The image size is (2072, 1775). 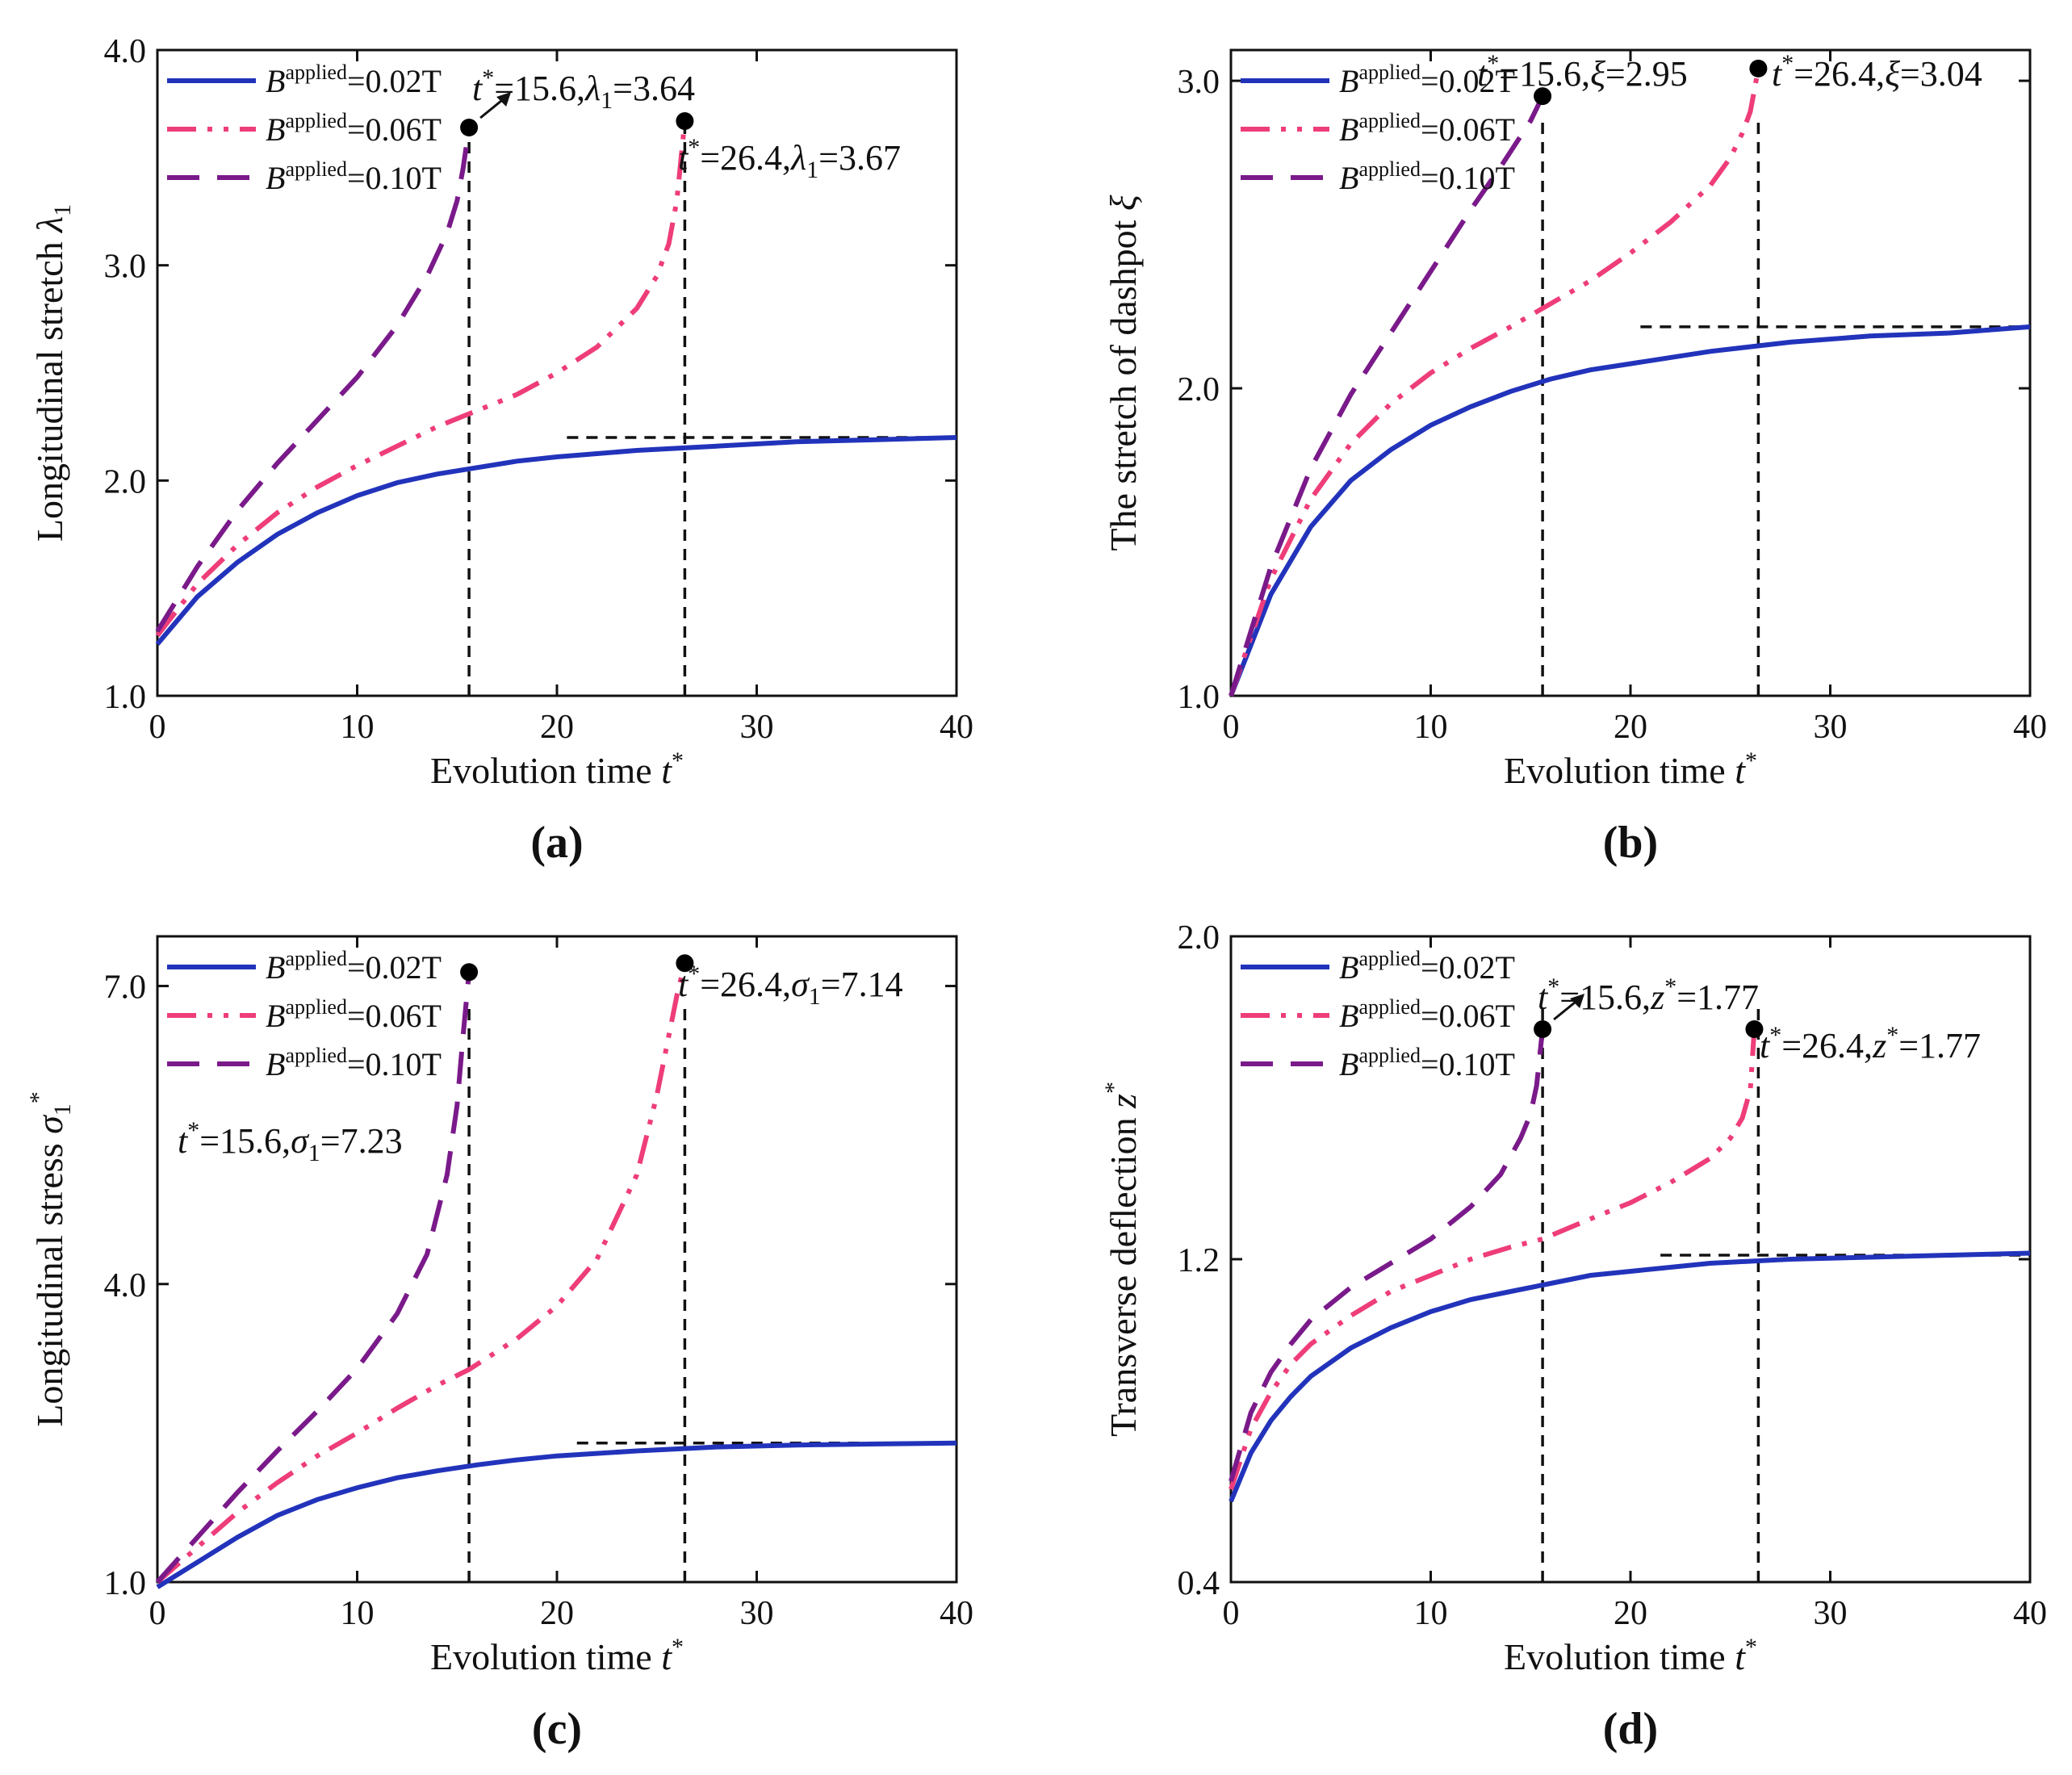 What do you see at coordinates (1582, 72) in the screenshot?
I see `annotation-label: t*=15.6,ξ=2.95` at bounding box center [1582, 72].